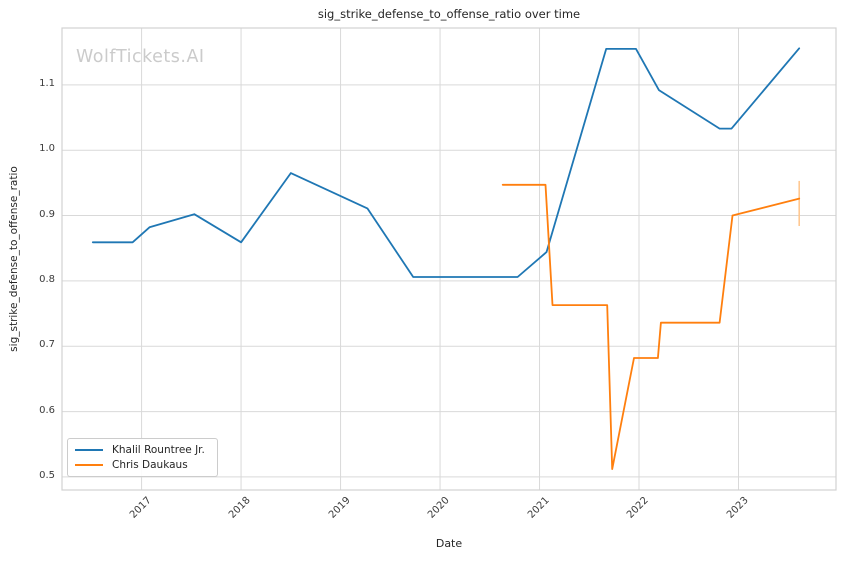 The height and width of the screenshot is (561, 844). Describe the element at coordinates (150, 465) in the screenshot. I see `legend-label: Chris Daukaus` at that location.